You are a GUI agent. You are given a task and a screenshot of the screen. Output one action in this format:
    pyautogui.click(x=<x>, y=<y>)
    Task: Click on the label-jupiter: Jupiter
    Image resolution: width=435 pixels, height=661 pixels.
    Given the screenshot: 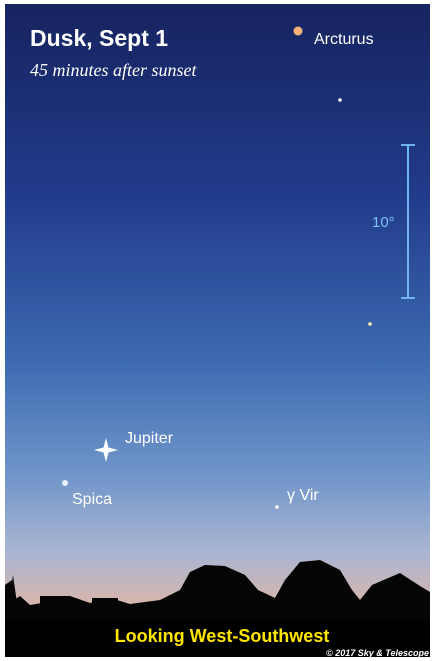 What is the action you would take?
    pyautogui.click(x=149, y=438)
    